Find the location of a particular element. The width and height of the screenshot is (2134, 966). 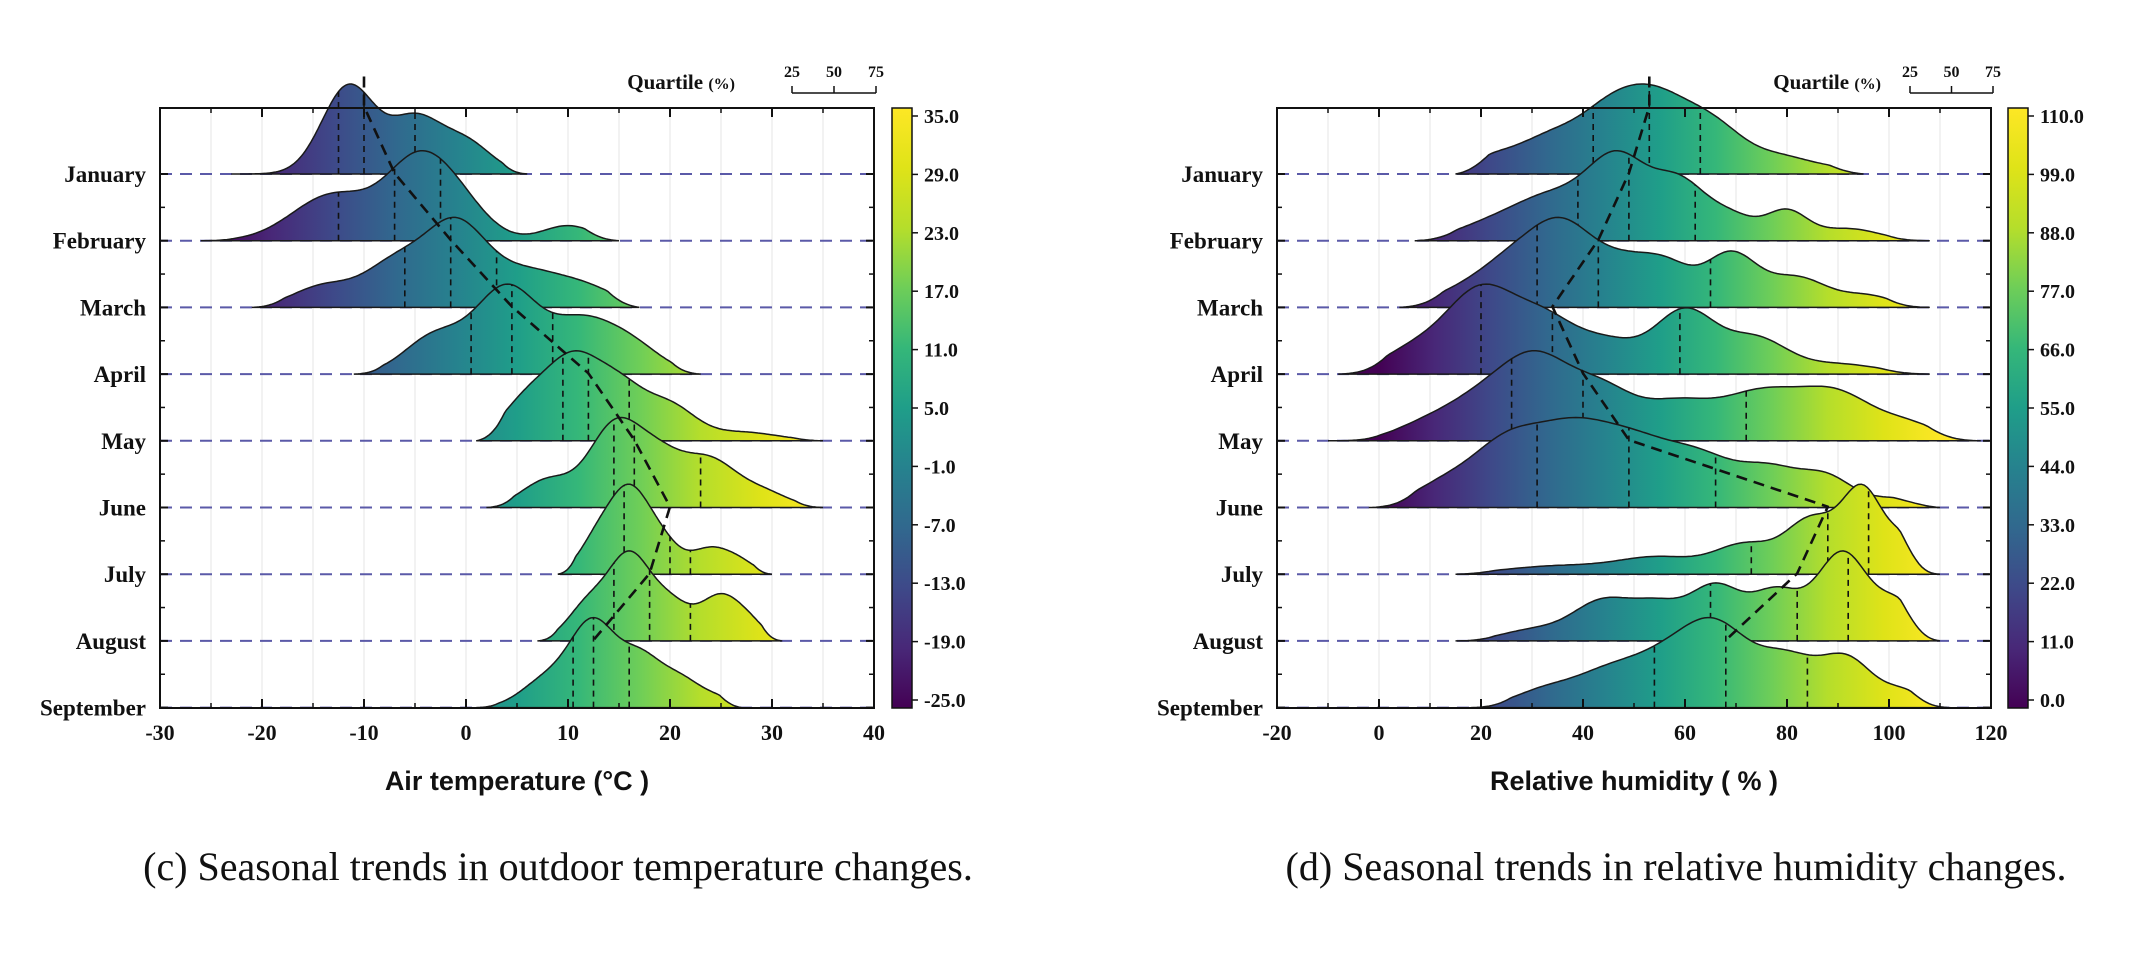

colorbar-tick-label: 17.0 is located at coordinates (941, 292).